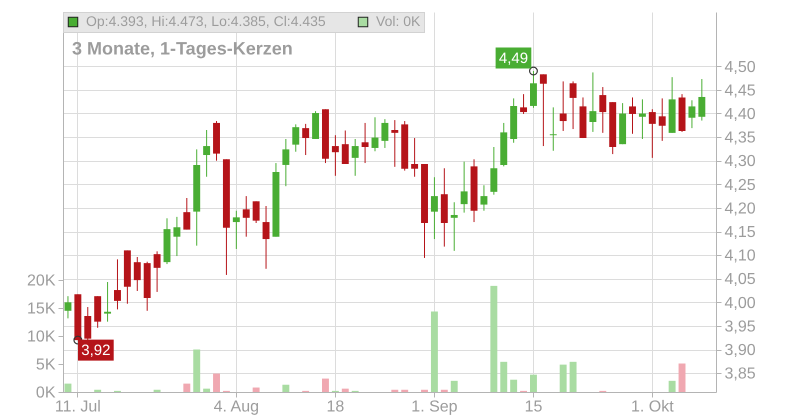 The image size is (800, 420). What do you see at coordinates (237, 407) in the screenshot?
I see `x-tick-label: 4. Aug` at bounding box center [237, 407].